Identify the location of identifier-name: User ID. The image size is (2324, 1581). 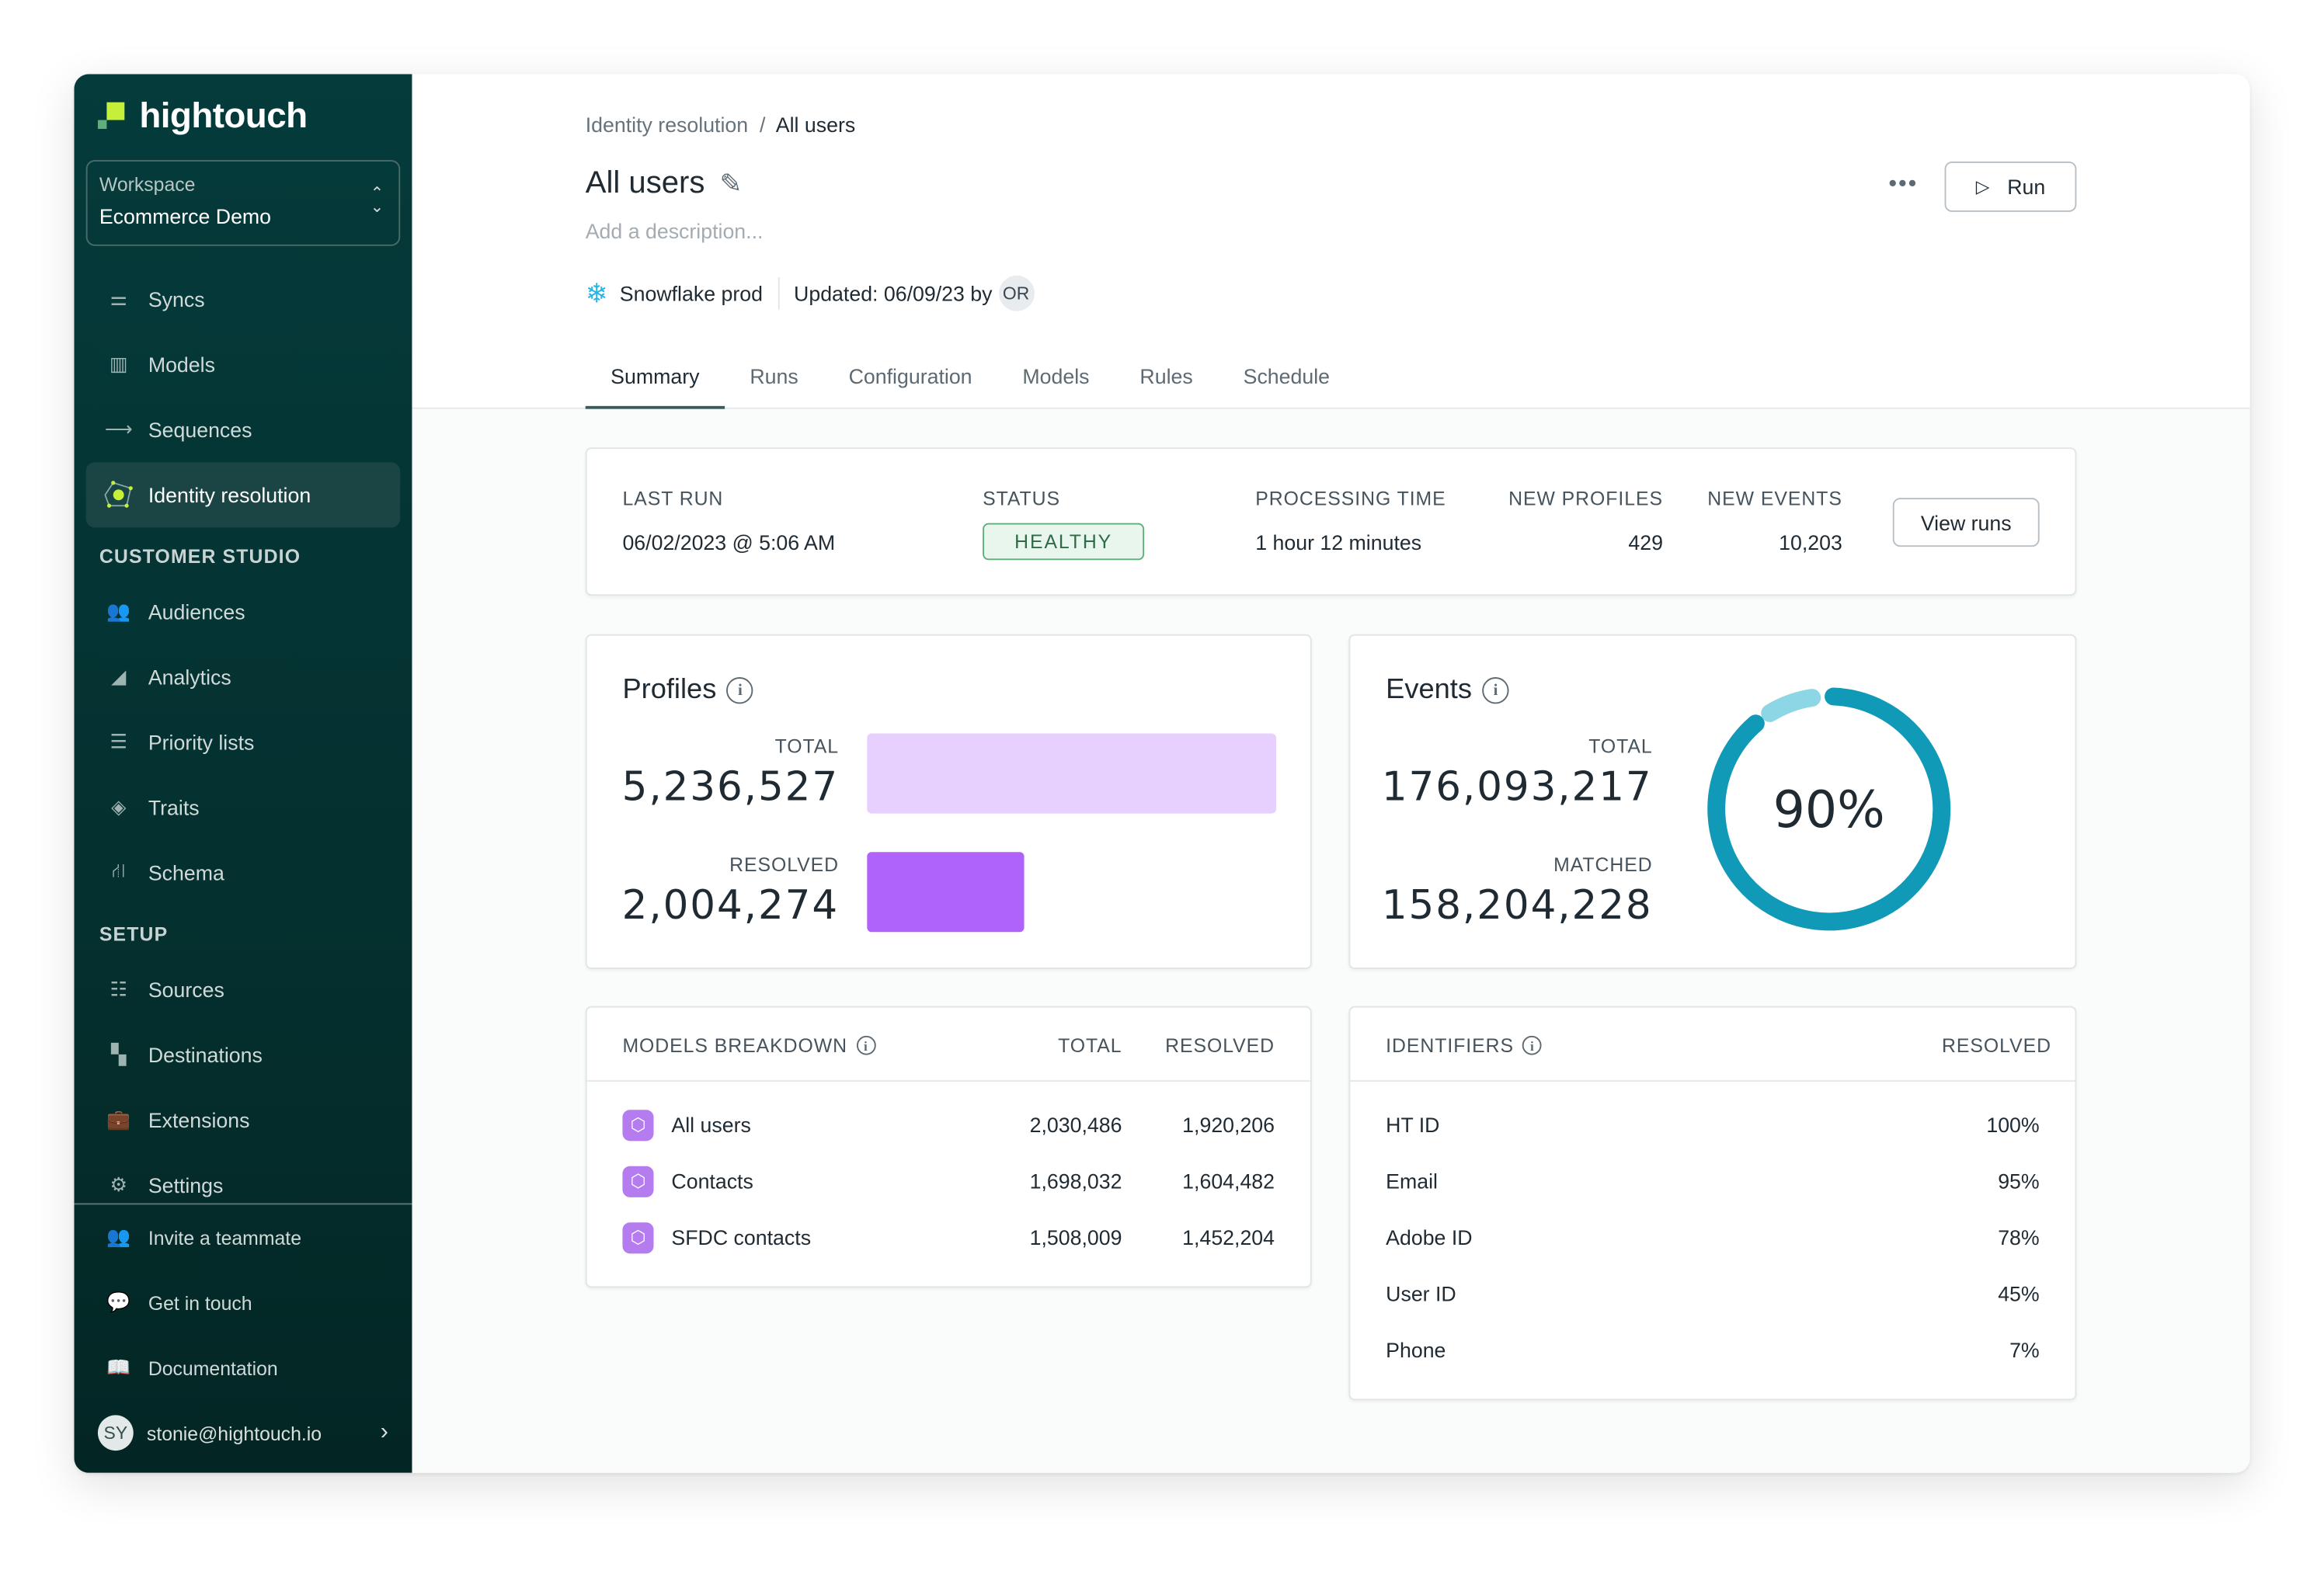
(1421, 1293).